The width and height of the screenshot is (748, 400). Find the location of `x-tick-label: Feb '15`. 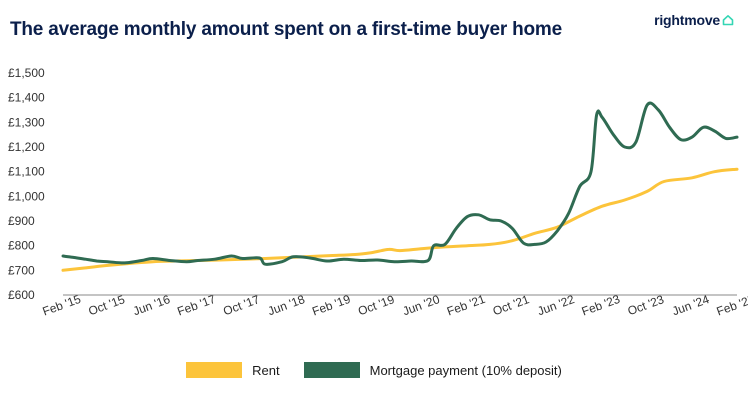

x-tick-label: Feb '15 is located at coordinates (62, 305).